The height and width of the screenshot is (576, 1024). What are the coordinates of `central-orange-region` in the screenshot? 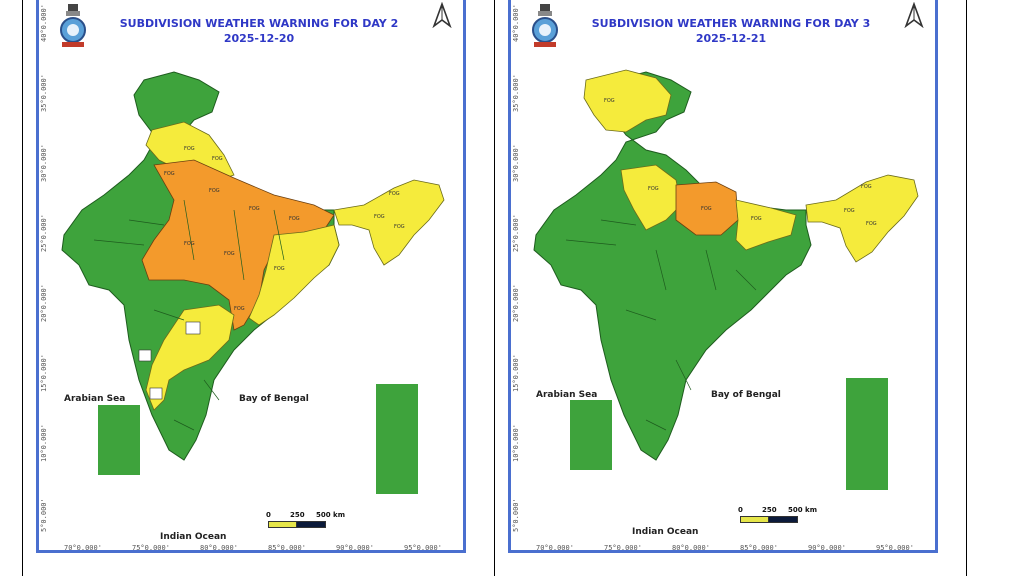 It's located at (707, 208).